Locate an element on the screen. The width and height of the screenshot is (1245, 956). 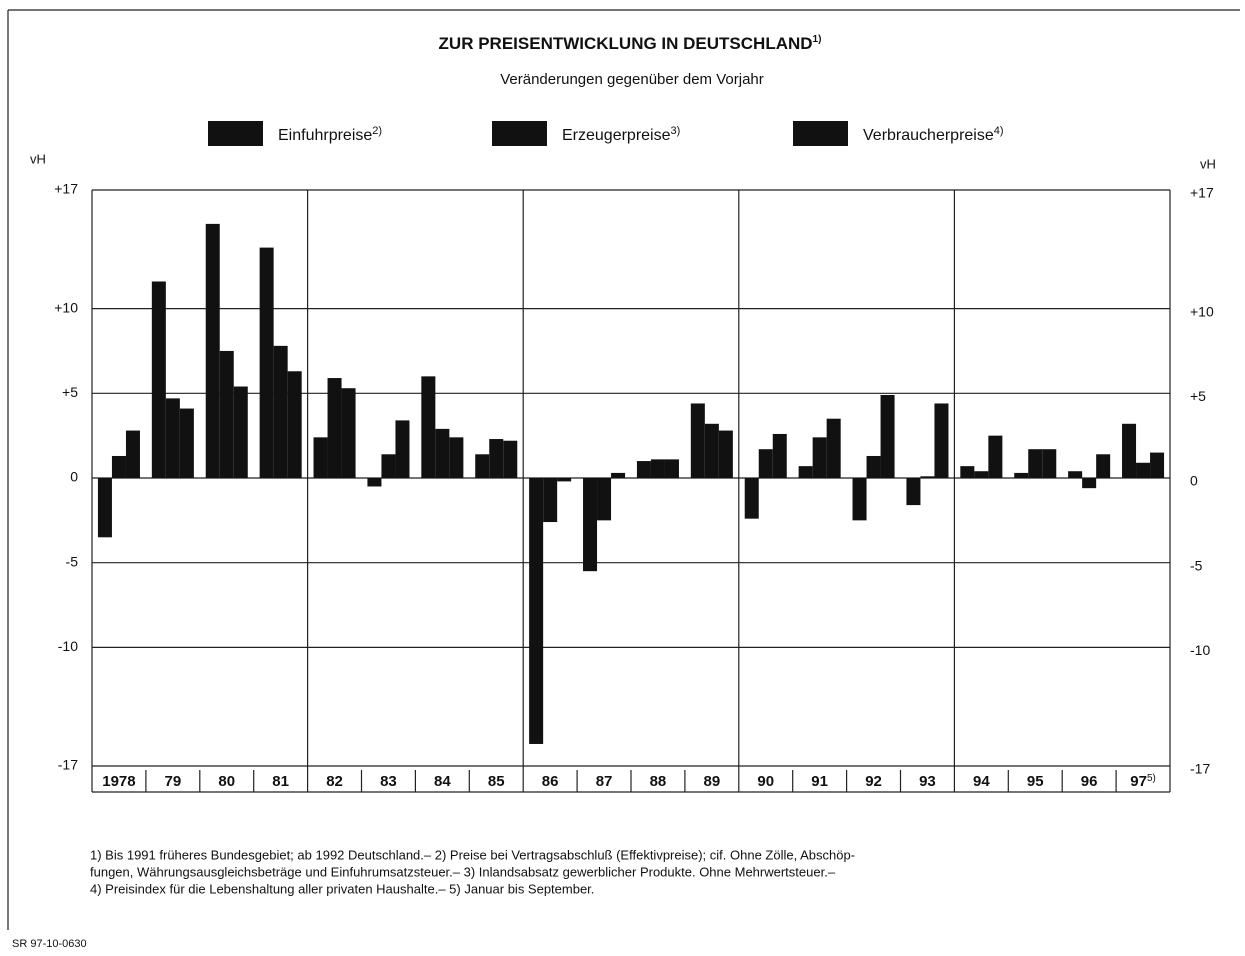
x-tick-label: 1978 is located at coordinates (118, 781).